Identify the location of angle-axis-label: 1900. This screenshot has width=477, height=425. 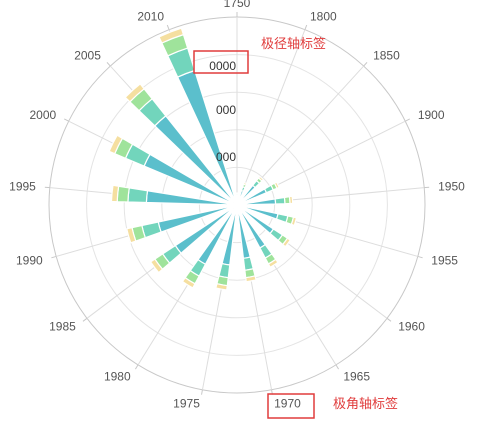
(431, 115).